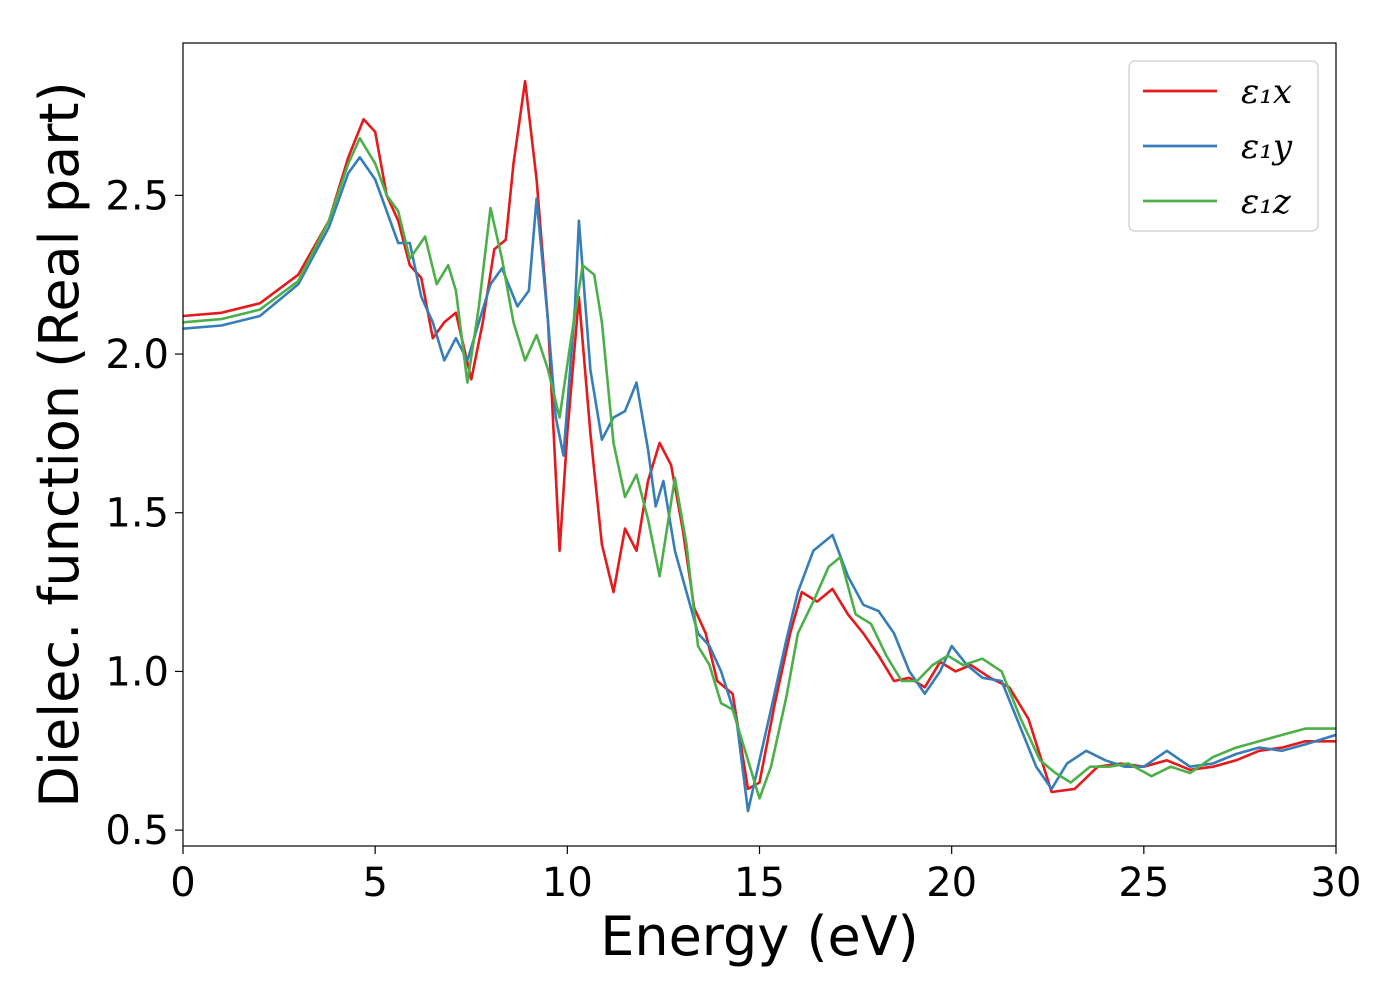  What do you see at coordinates (1266, 92) in the screenshot?
I see `legend-label-1: ε₁x` at bounding box center [1266, 92].